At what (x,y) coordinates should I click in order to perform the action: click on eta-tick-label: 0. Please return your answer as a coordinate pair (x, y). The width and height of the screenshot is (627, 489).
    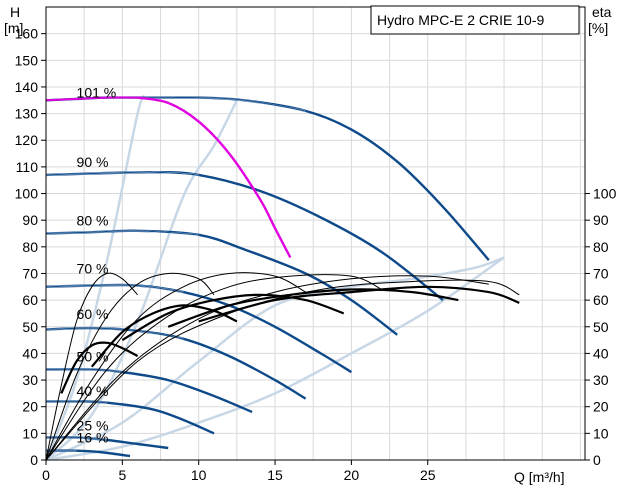
    Looking at the image, I should click on (597, 460).